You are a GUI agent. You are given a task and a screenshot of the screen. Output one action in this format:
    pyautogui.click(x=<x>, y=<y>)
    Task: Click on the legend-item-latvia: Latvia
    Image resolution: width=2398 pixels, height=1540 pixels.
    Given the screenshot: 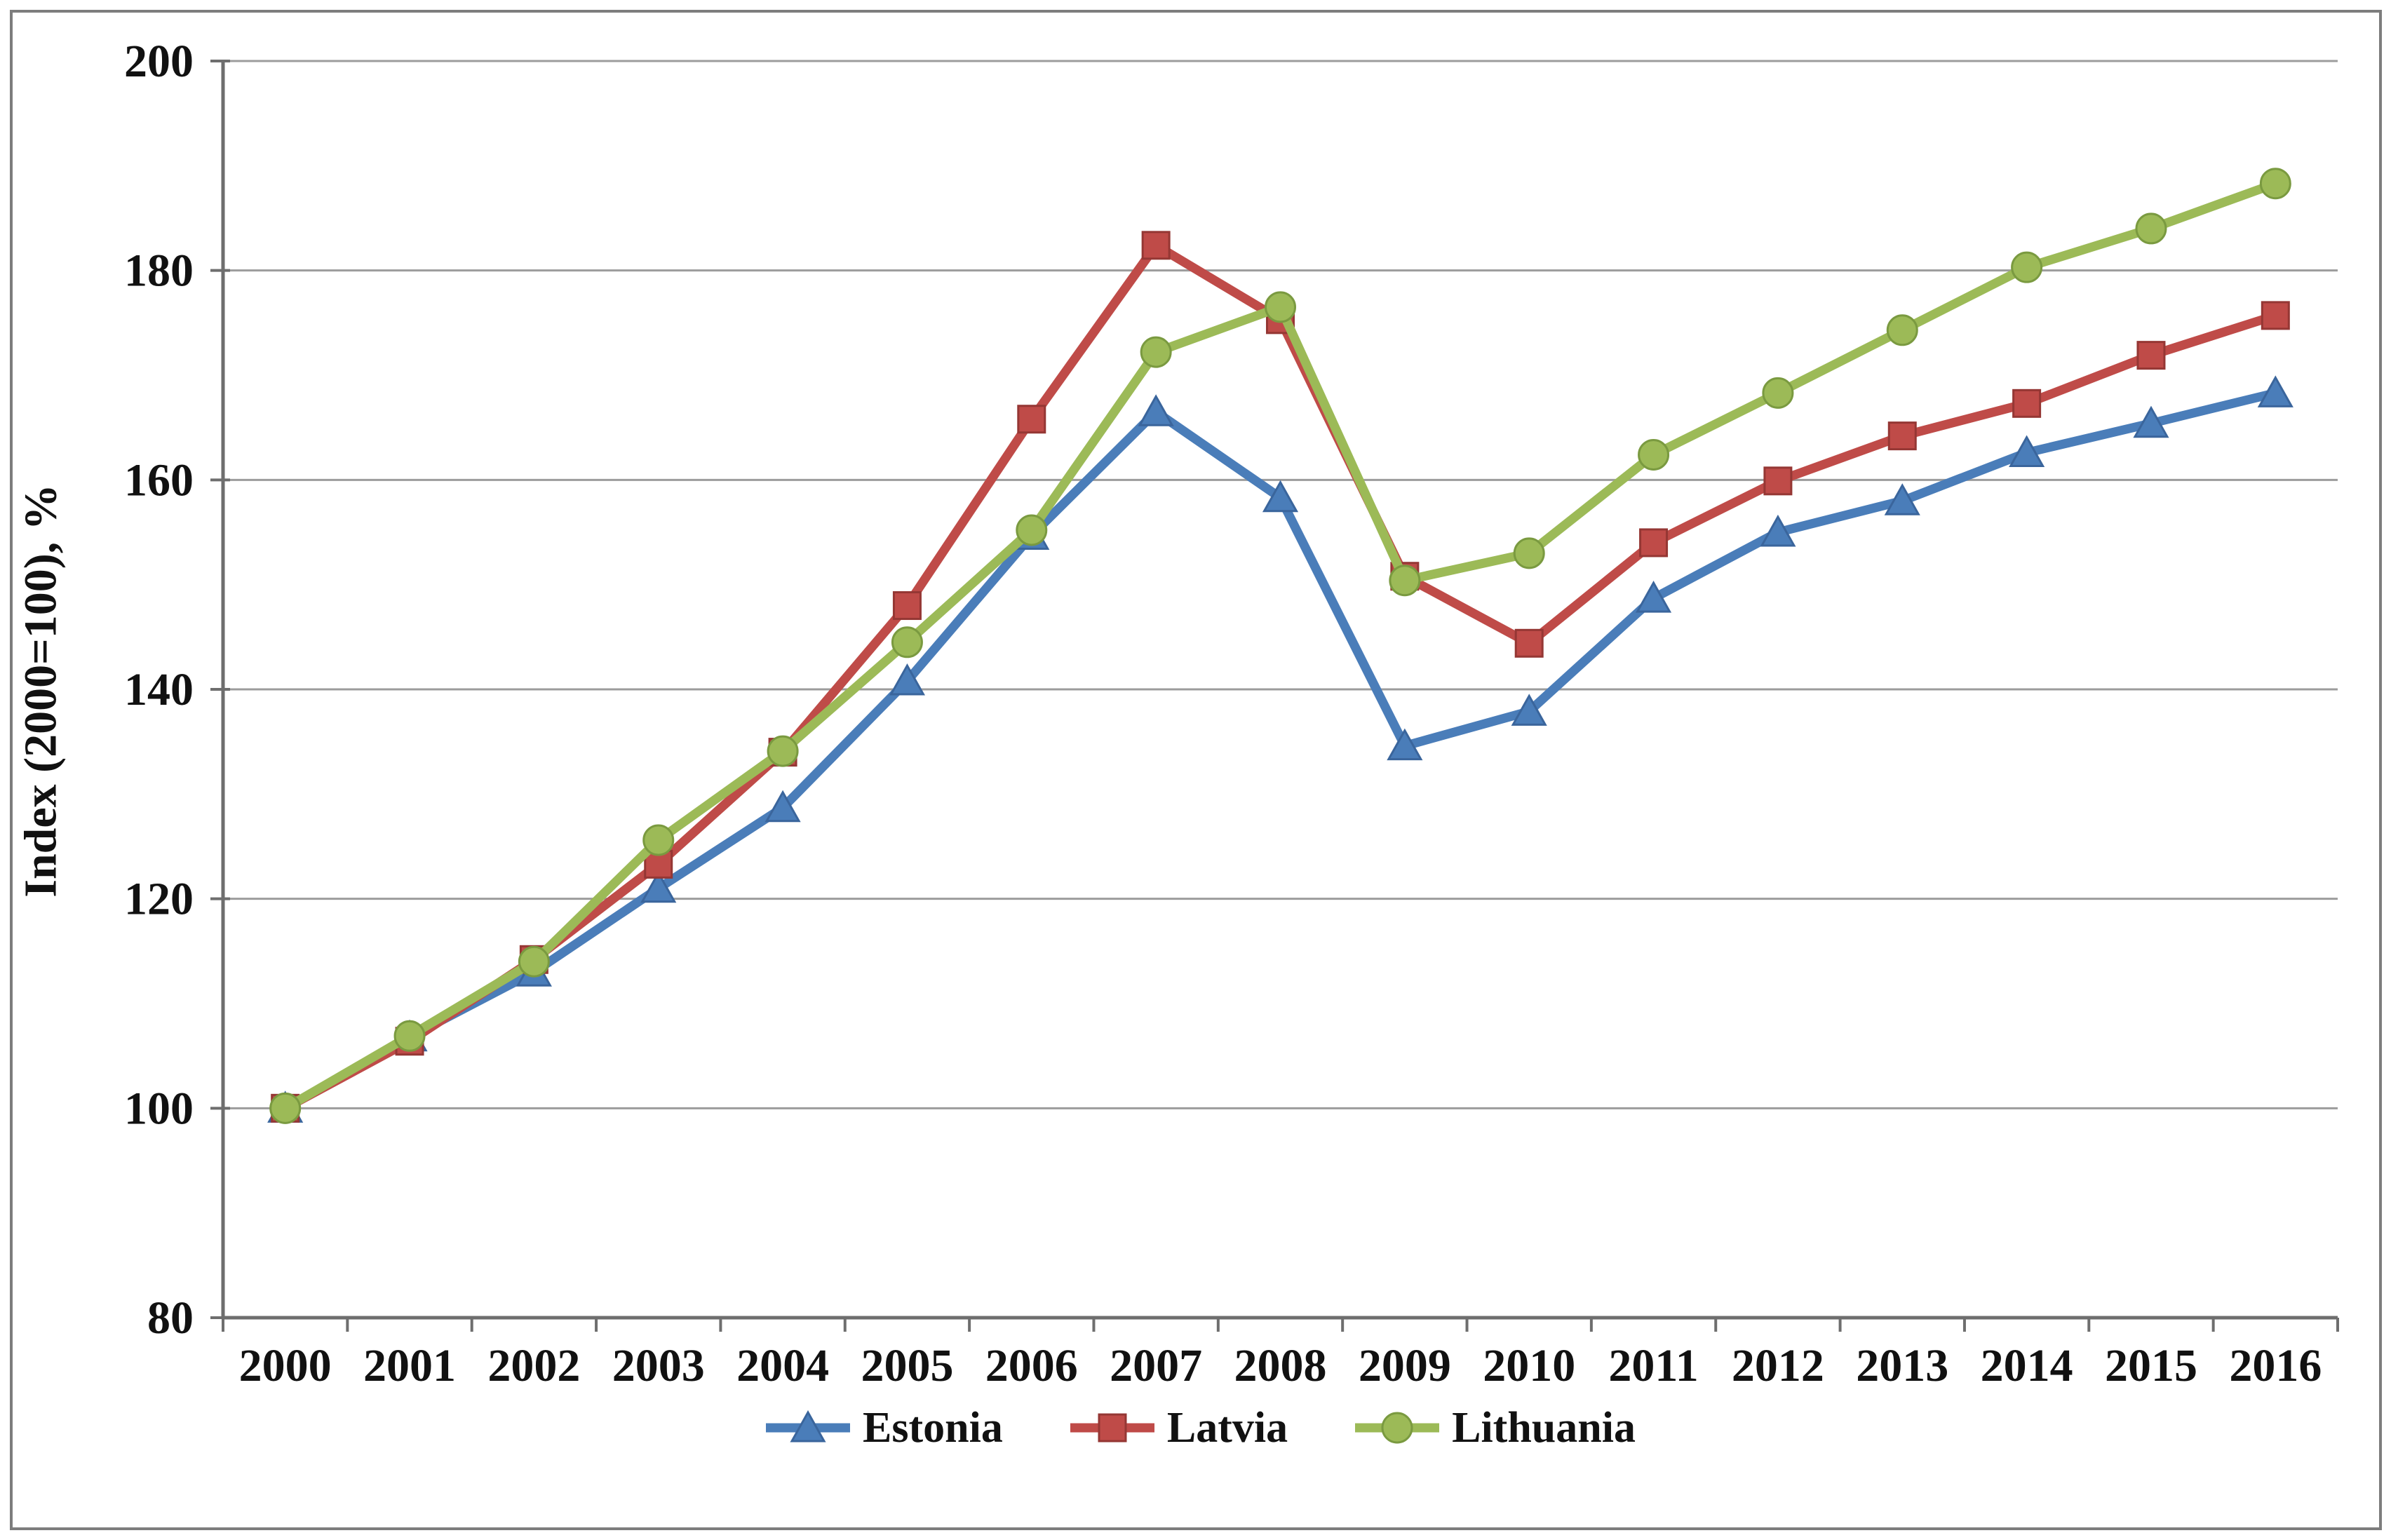 What is the action you would take?
    pyautogui.click(x=1178, y=1428)
    